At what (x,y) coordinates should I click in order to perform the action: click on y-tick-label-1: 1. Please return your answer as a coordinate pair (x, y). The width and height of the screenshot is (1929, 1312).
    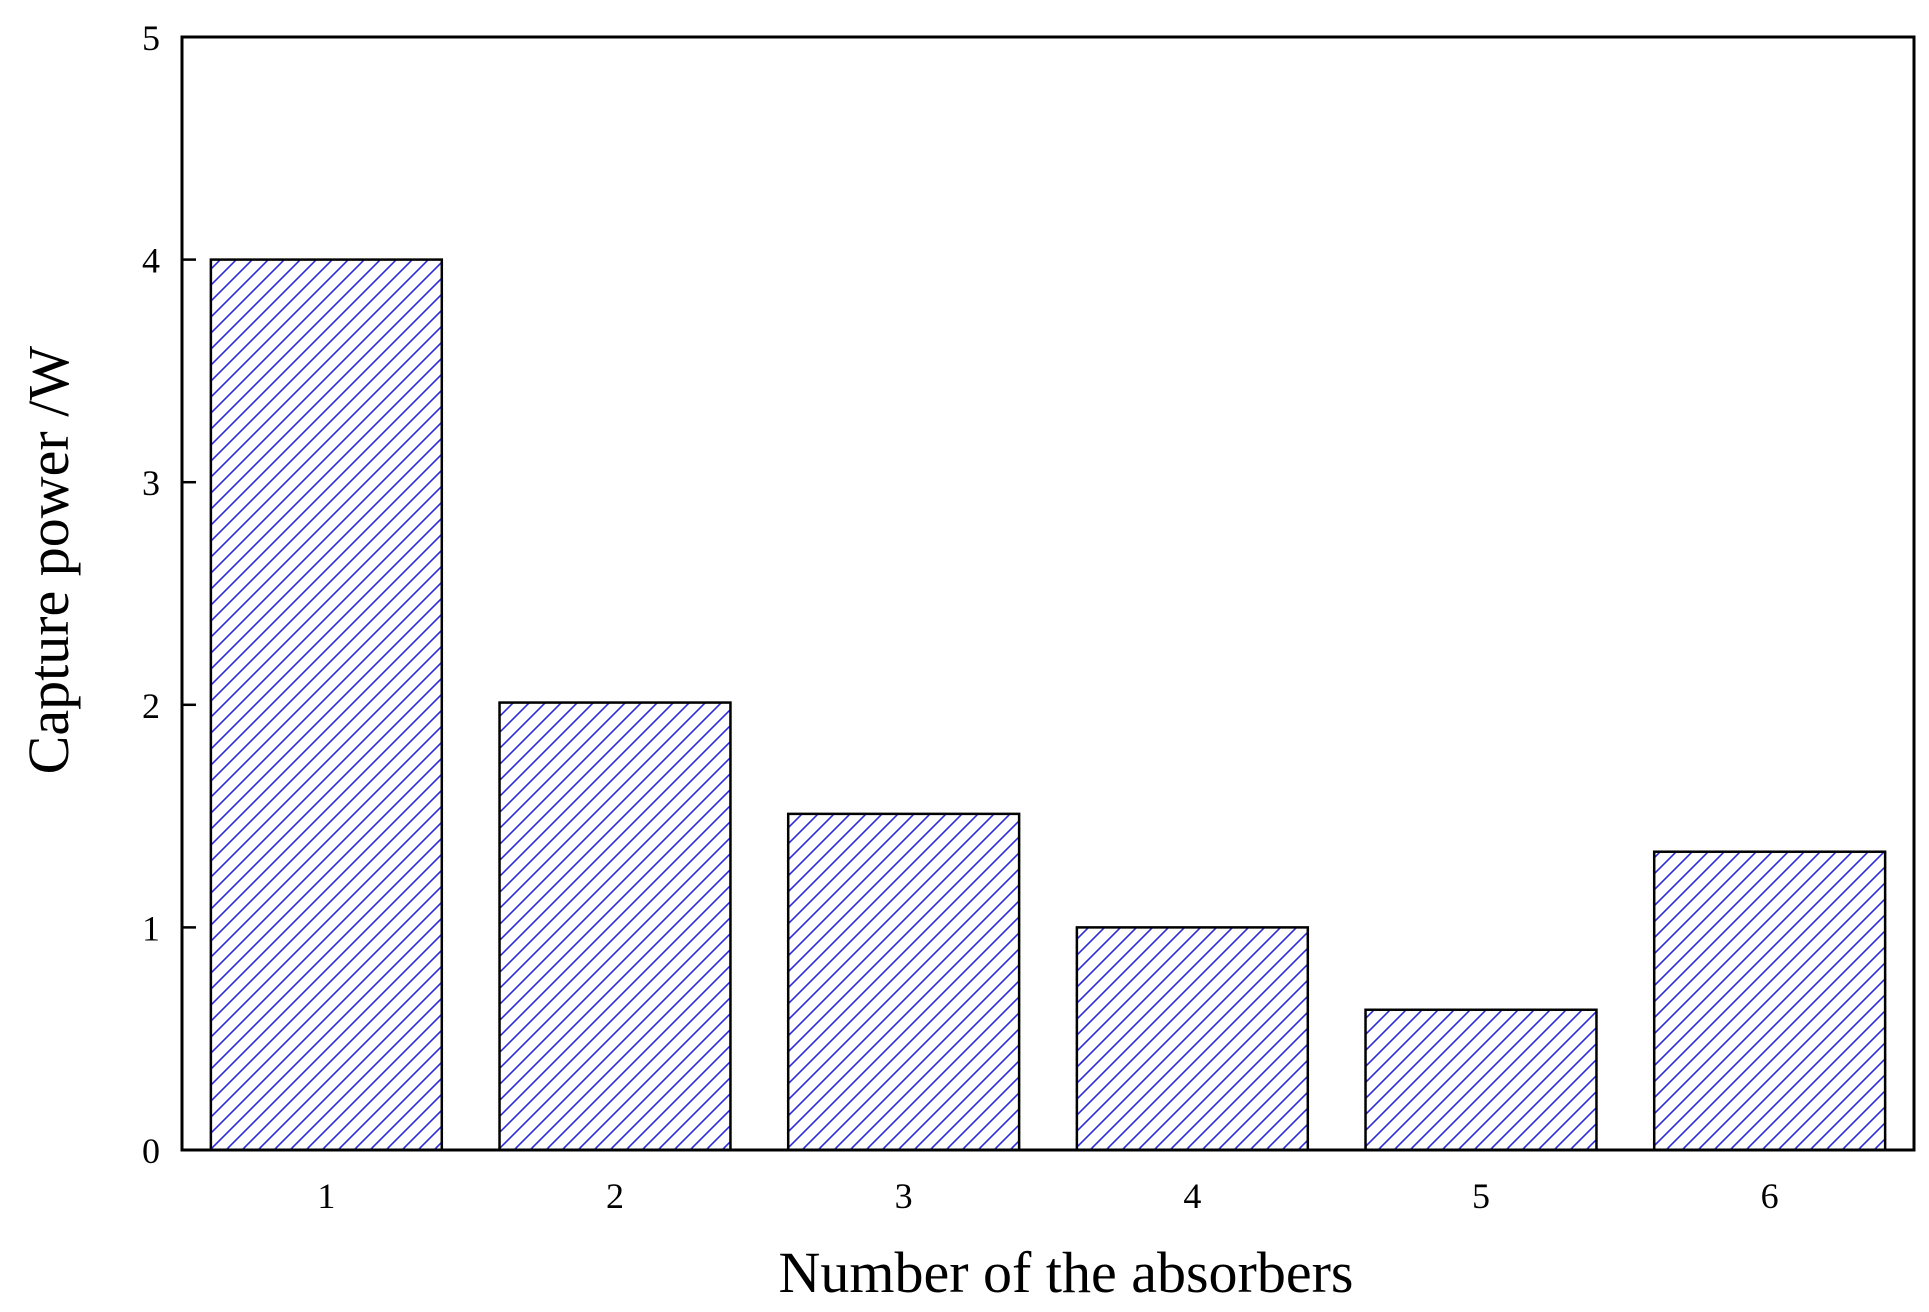
    Looking at the image, I should click on (151, 928).